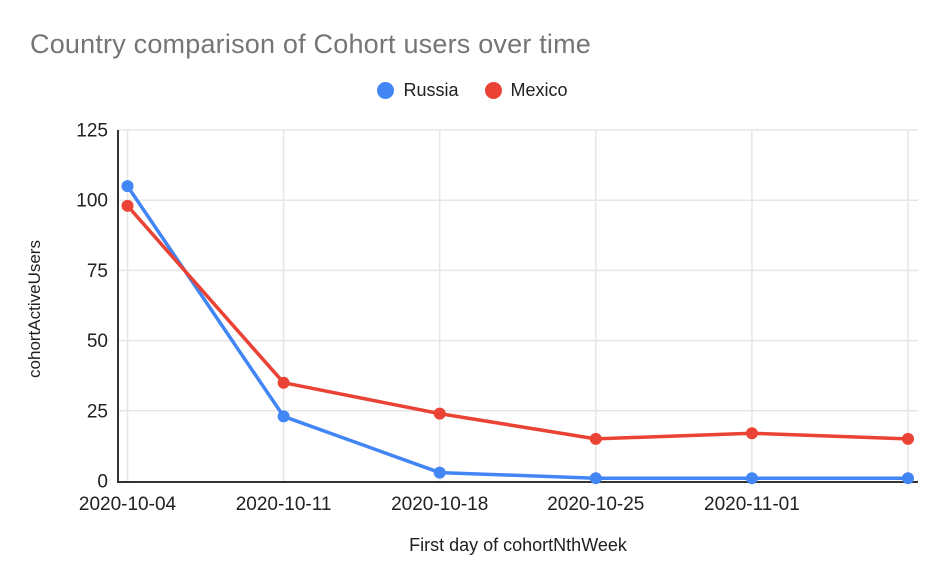  Describe the element at coordinates (102, 482) in the screenshot. I see `y-tick-label: 0` at that location.